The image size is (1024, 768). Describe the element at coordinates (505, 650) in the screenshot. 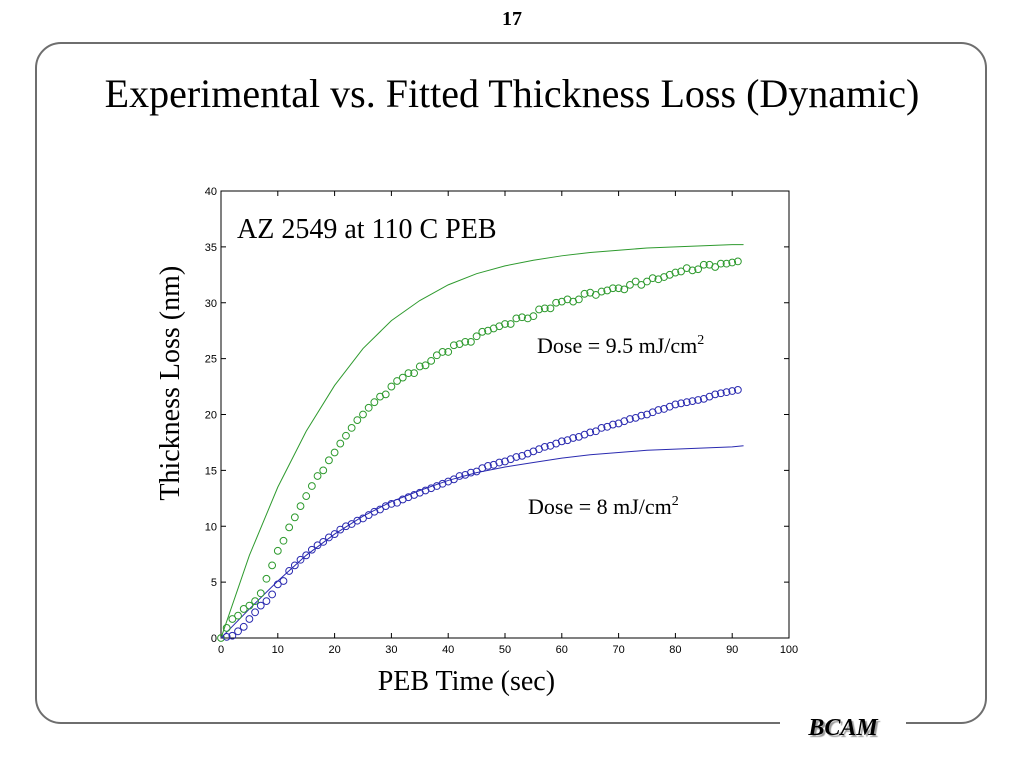

I see `x-tick-label: 50` at that location.